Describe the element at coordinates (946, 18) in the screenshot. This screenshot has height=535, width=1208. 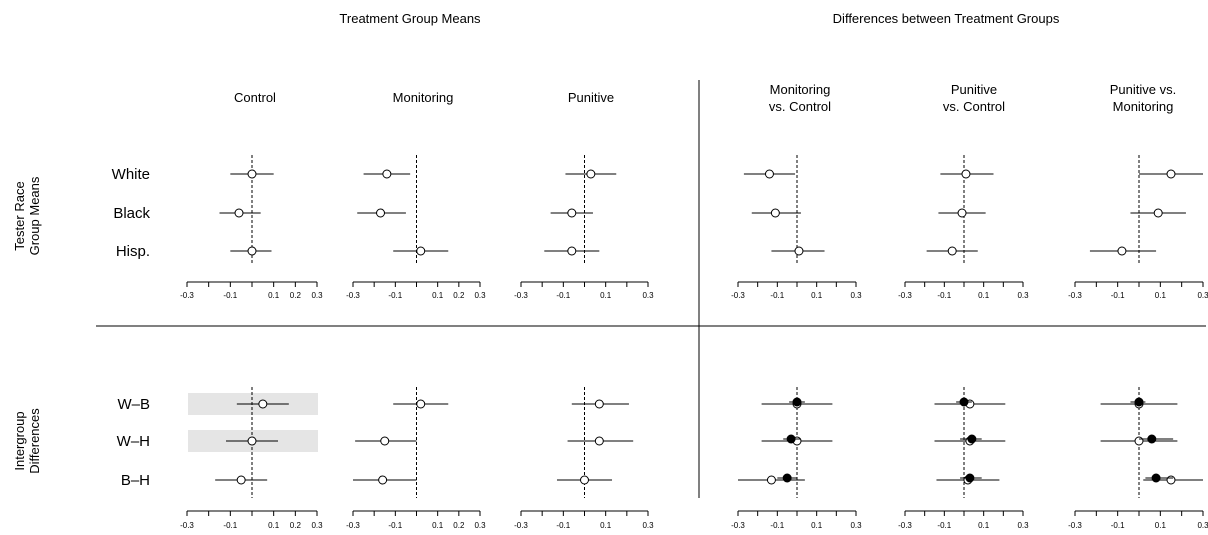
I see `right-heading: Differences between Treatment Groups` at that location.